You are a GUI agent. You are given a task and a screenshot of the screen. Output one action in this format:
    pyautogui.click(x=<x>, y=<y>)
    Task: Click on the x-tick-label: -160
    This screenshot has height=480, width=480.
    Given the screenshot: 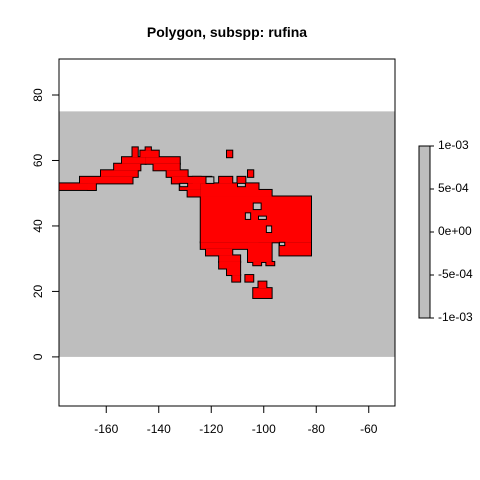 What is the action you would take?
    pyautogui.click(x=106, y=429)
    